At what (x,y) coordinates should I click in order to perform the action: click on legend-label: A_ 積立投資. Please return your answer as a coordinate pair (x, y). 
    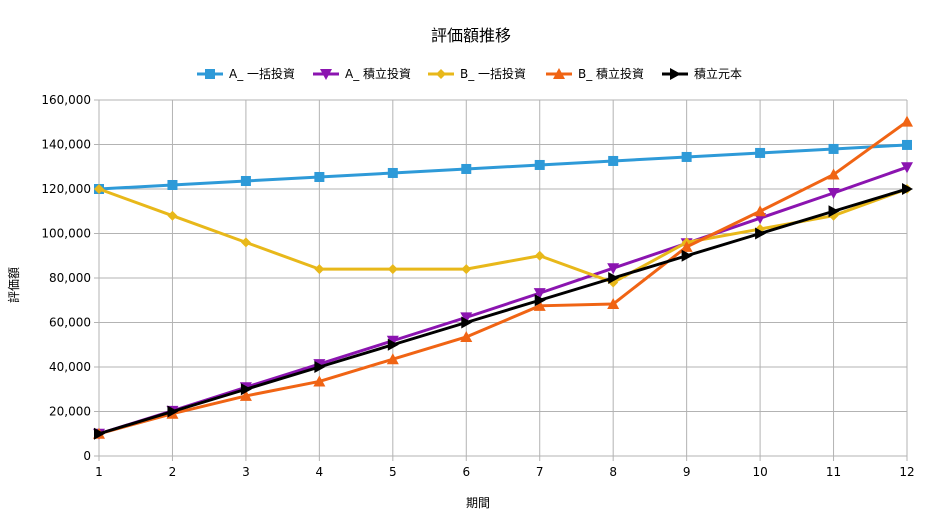
    Looking at the image, I should click on (378, 73).